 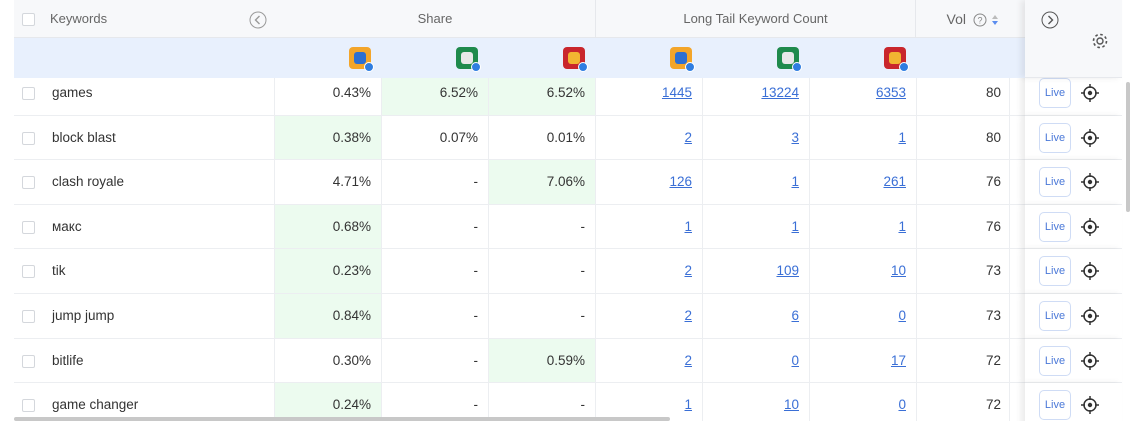 What do you see at coordinates (158, 138) in the screenshot?
I see `keyword-cell: block blast` at bounding box center [158, 138].